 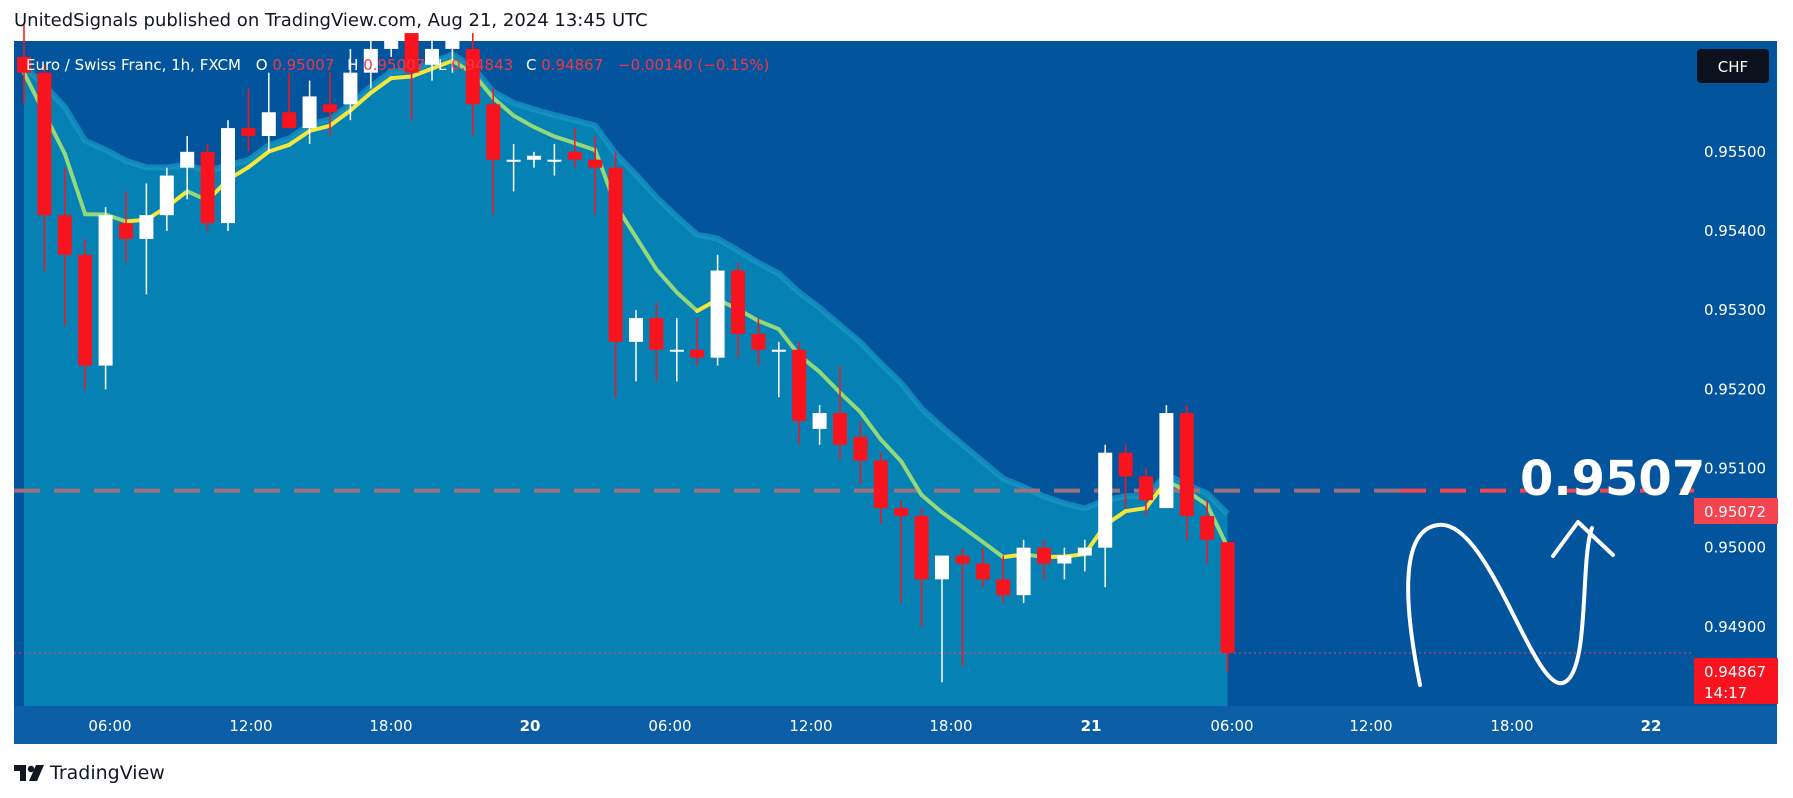 What do you see at coordinates (1733, 66) in the screenshot?
I see `currency-button: CHF` at bounding box center [1733, 66].